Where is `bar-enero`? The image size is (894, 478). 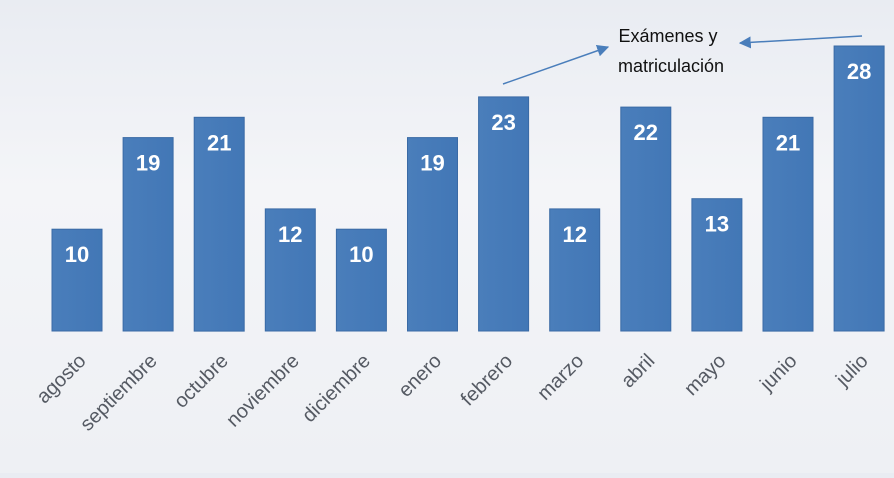
bar-enero is located at coordinates (432, 234).